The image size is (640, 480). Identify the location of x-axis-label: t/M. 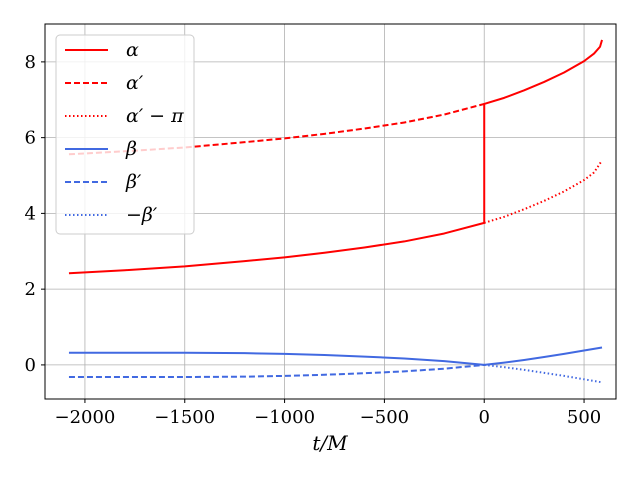
(330, 443).